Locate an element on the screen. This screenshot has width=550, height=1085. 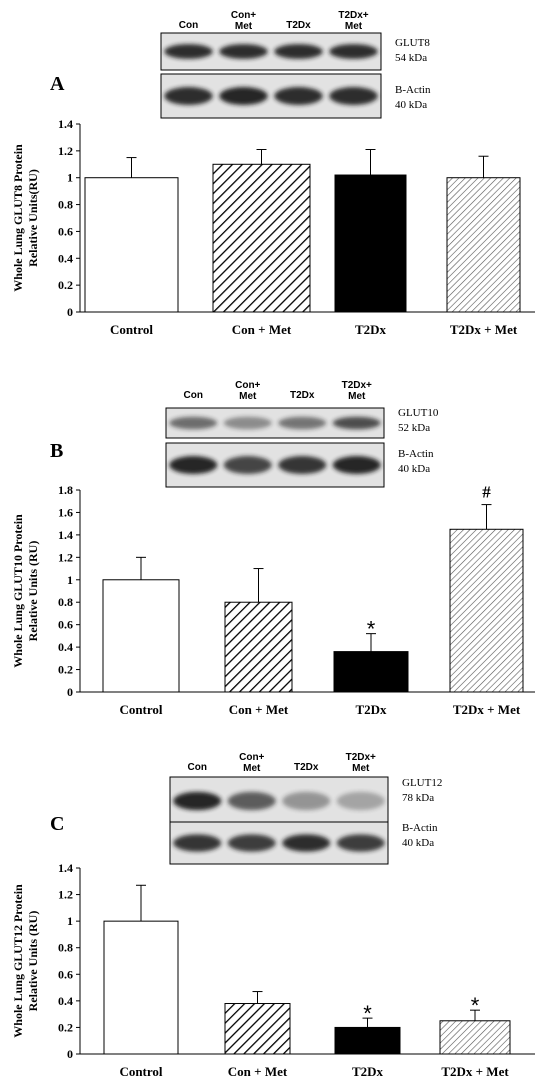
bar-t2dx-met is located at coordinates (486, 610).